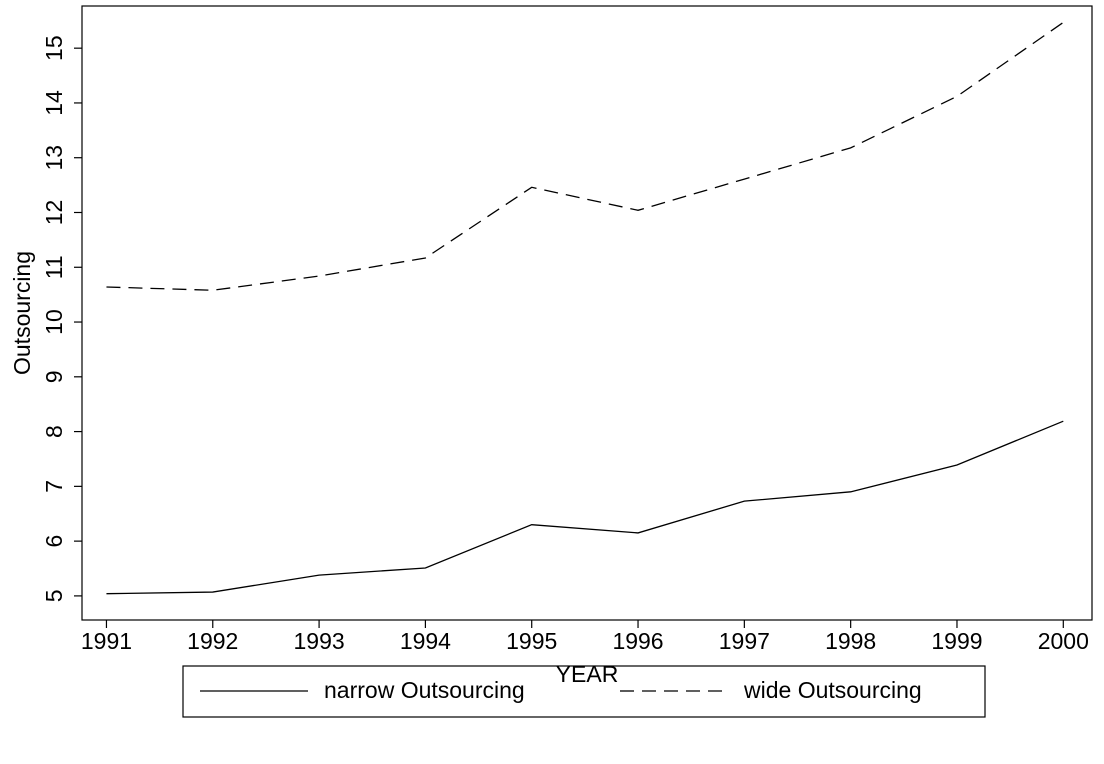  Describe the element at coordinates (54, 322) in the screenshot. I see `y-tick-label: 10` at that location.